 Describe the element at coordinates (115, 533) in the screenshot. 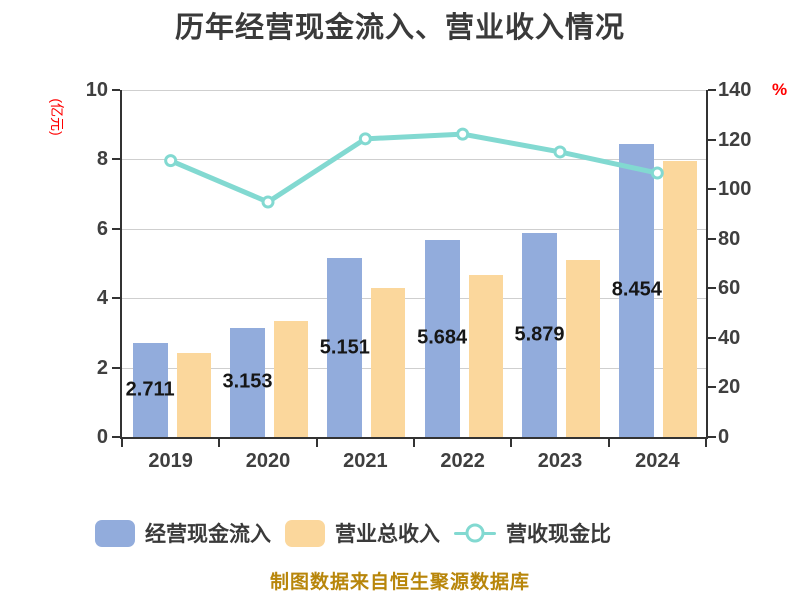

I see `cash-inflow-swatch-icon` at that location.